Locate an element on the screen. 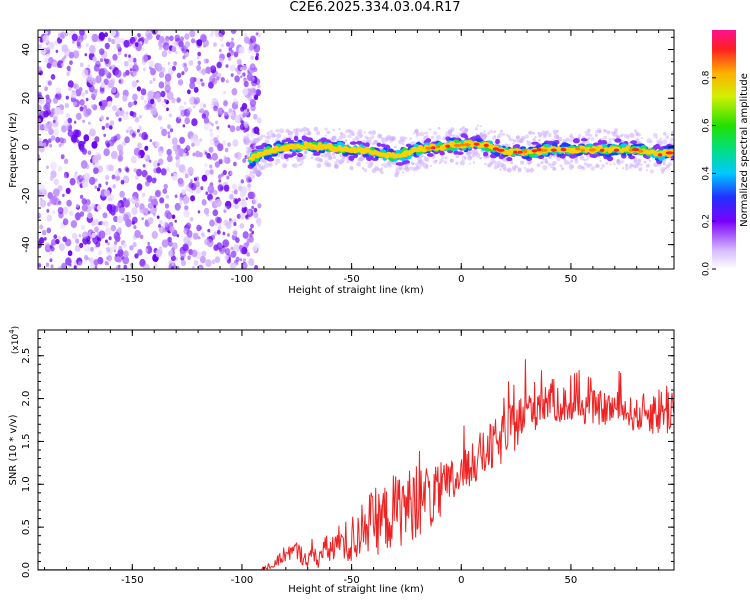  snr-y-label: SNR (10 * v/v) is located at coordinates (13, 449).